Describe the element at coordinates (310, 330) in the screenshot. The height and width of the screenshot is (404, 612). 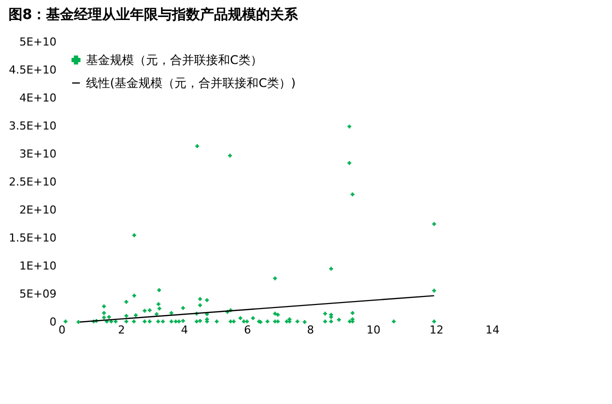
I see `x-tick-label: 8` at that location.